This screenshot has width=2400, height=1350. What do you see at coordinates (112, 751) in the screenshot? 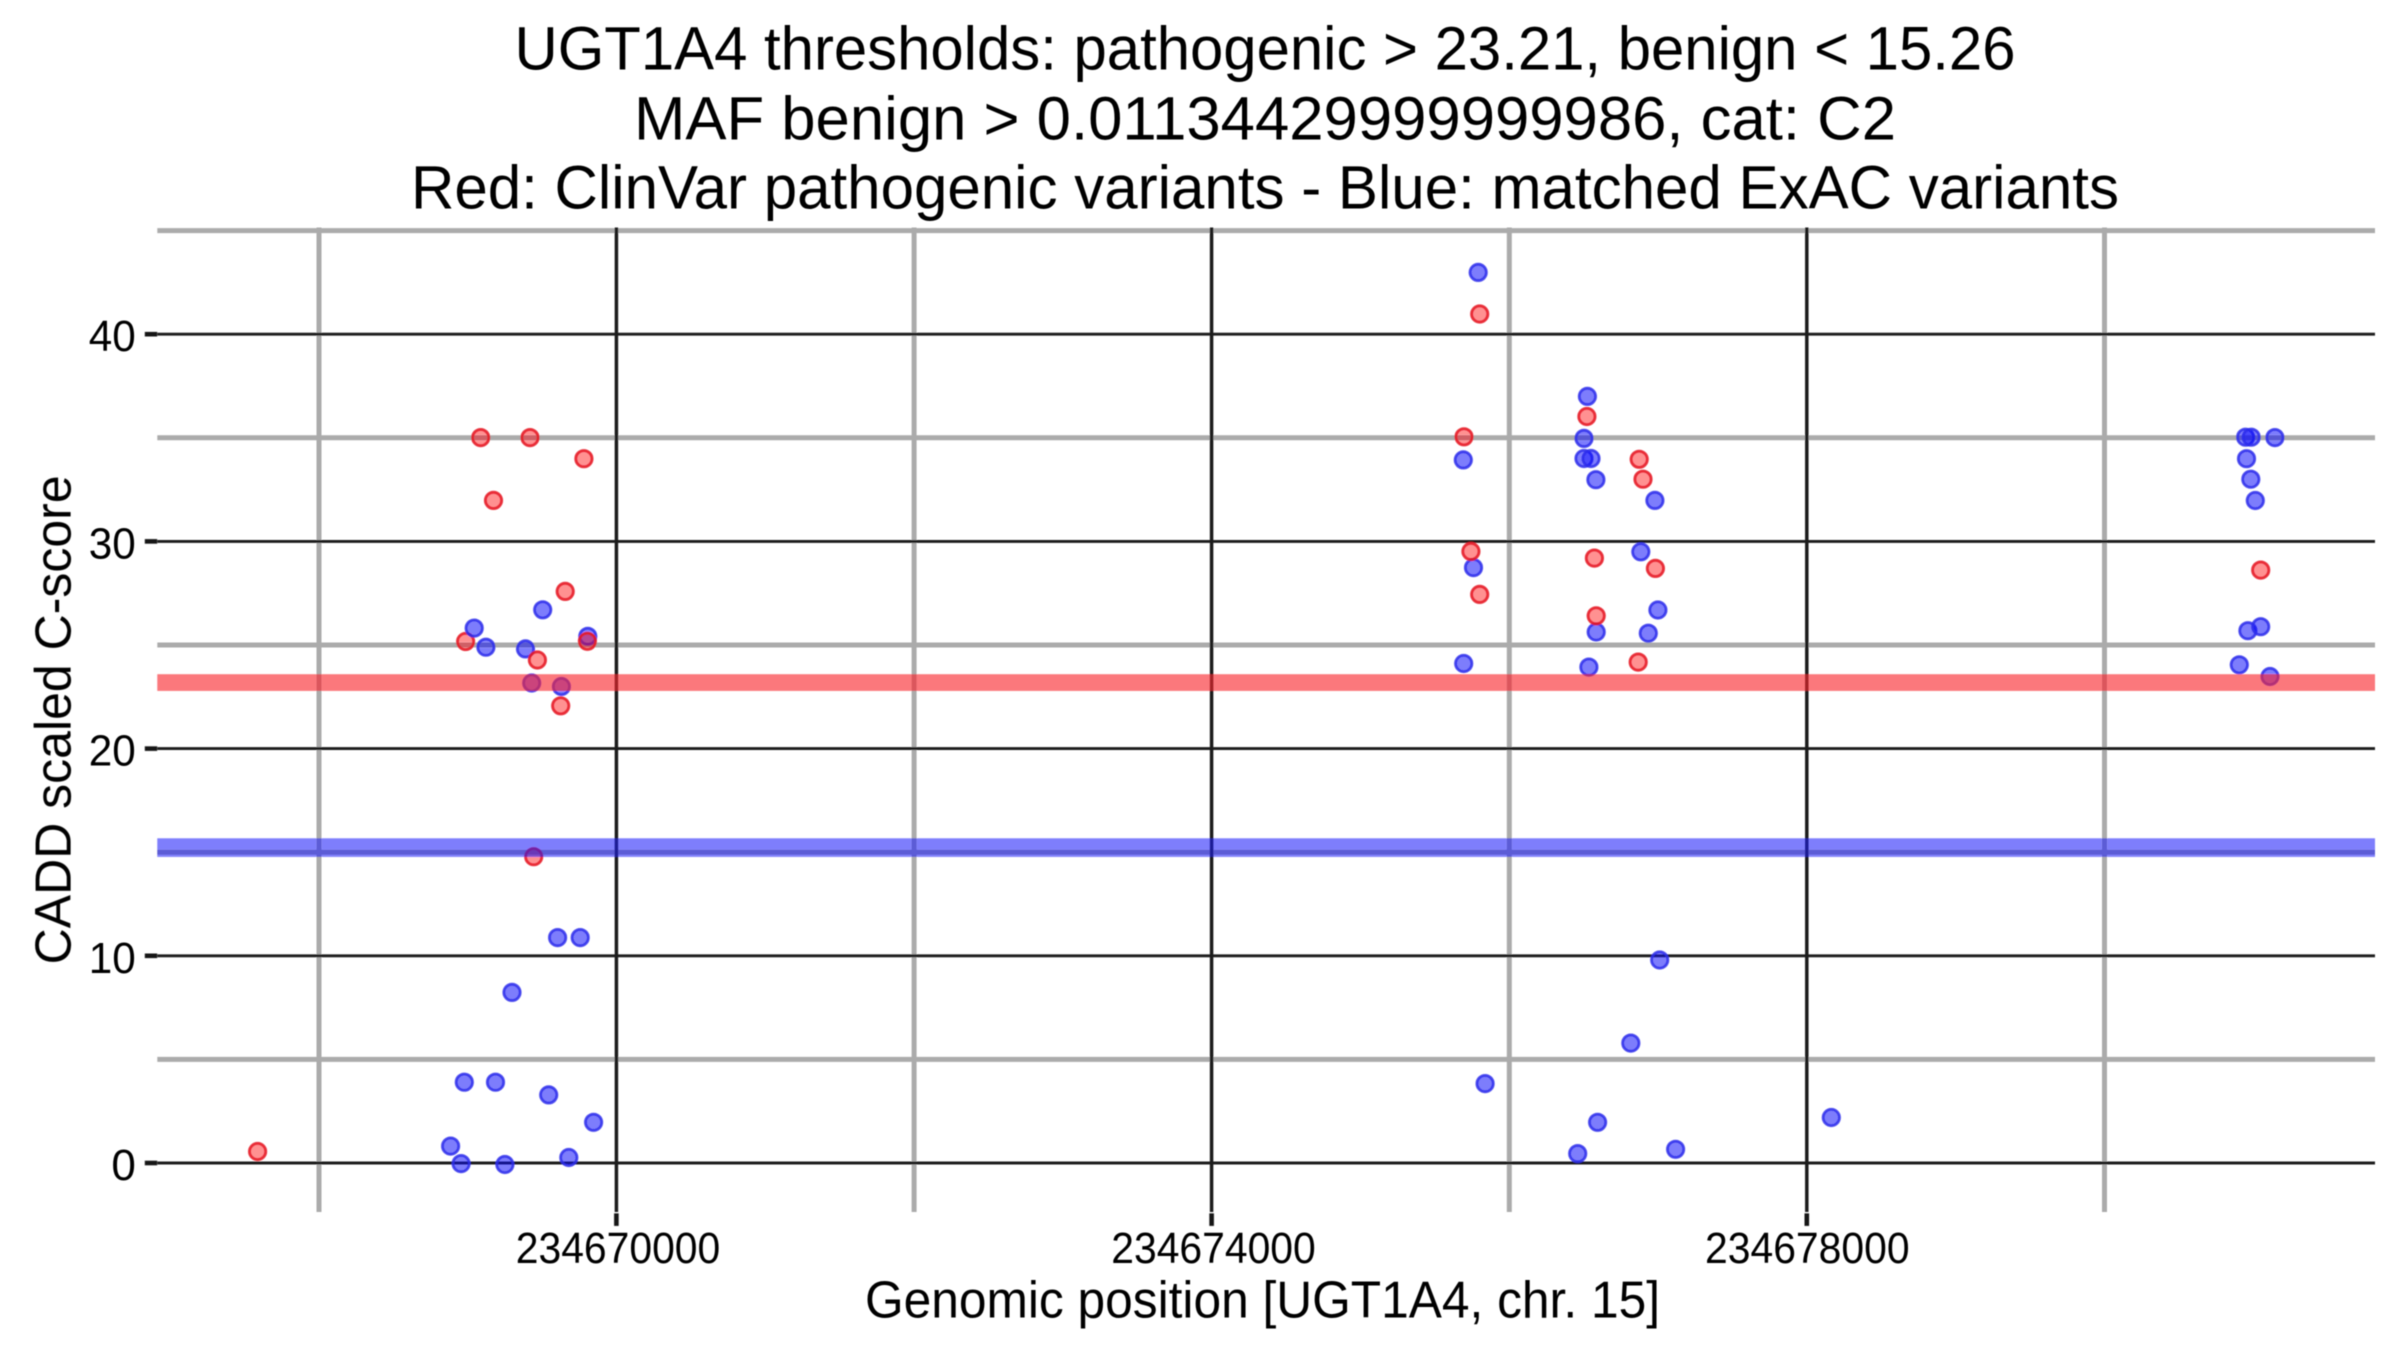
I see `svg-text: 20` at bounding box center [112, 751].